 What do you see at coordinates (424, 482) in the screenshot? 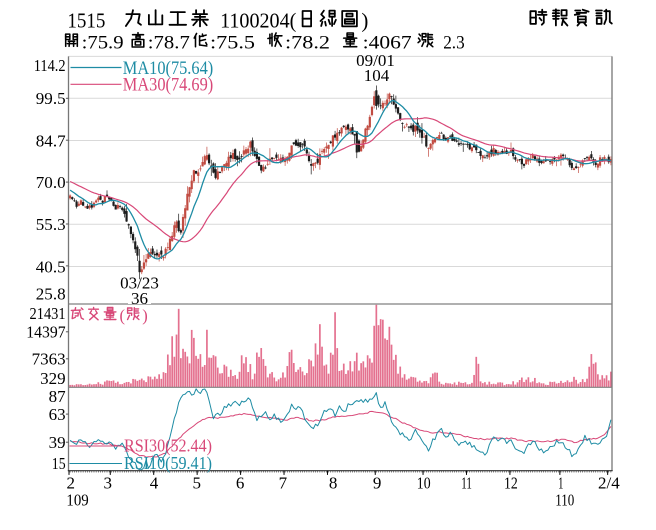
I see `svg-text: 10` at bounding box center [424, 482].